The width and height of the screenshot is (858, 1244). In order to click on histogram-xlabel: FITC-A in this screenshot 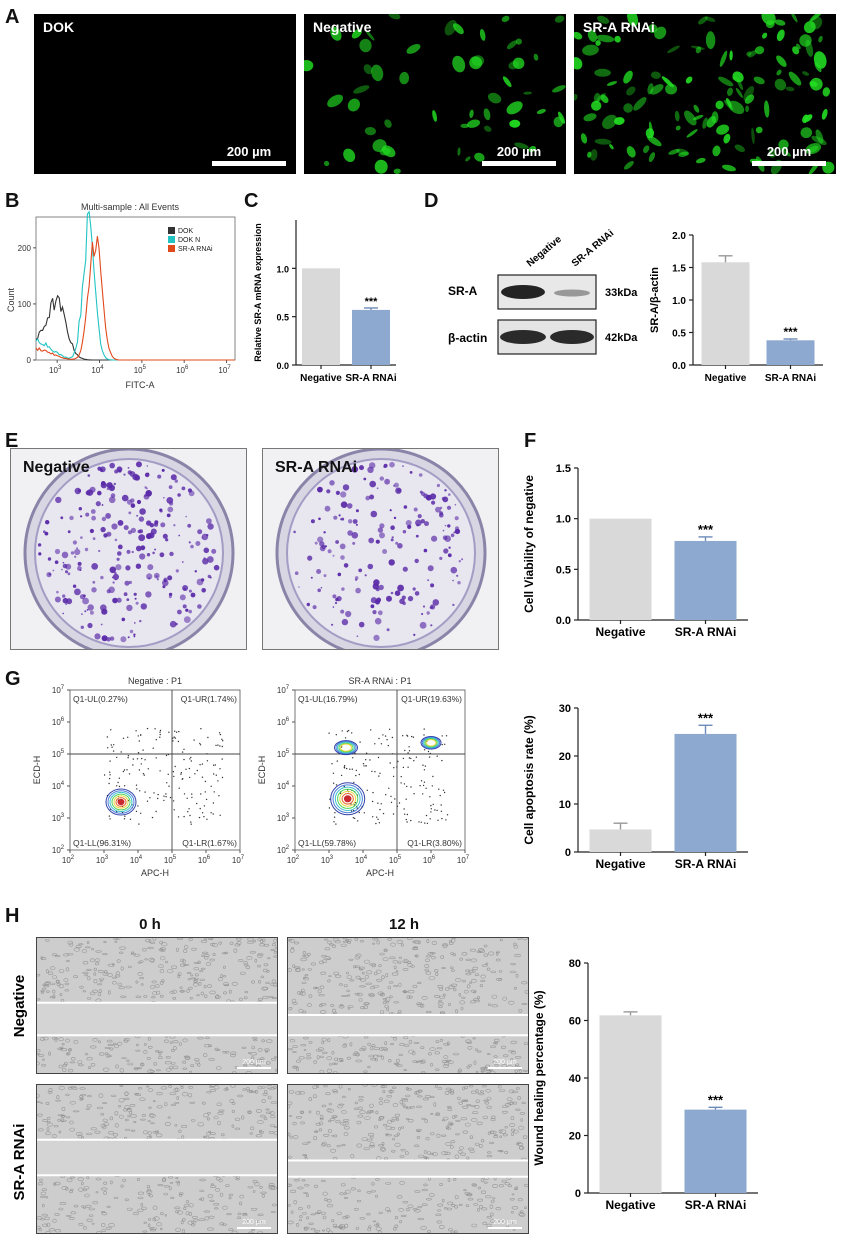, I will do `click(140, 385)`.